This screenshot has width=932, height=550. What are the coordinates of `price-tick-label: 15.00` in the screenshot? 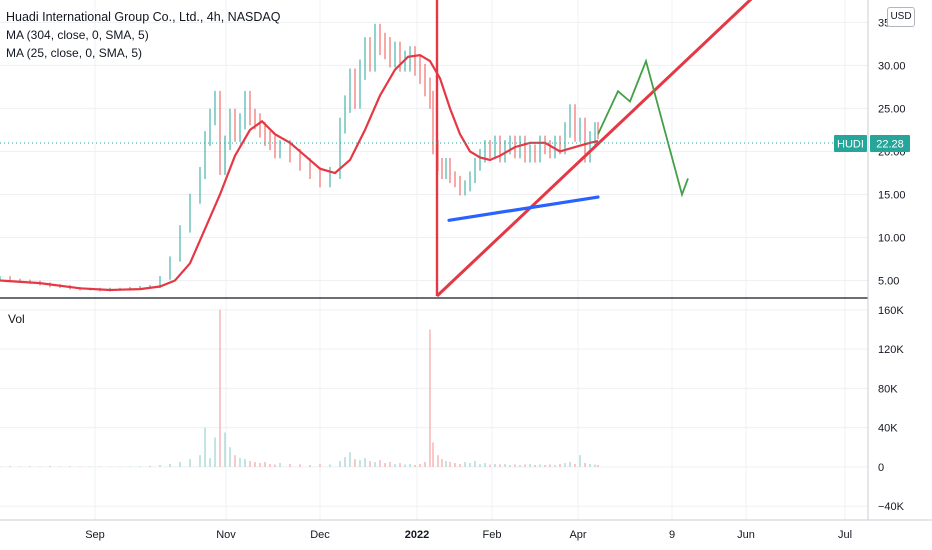 It's located at (892, 195).